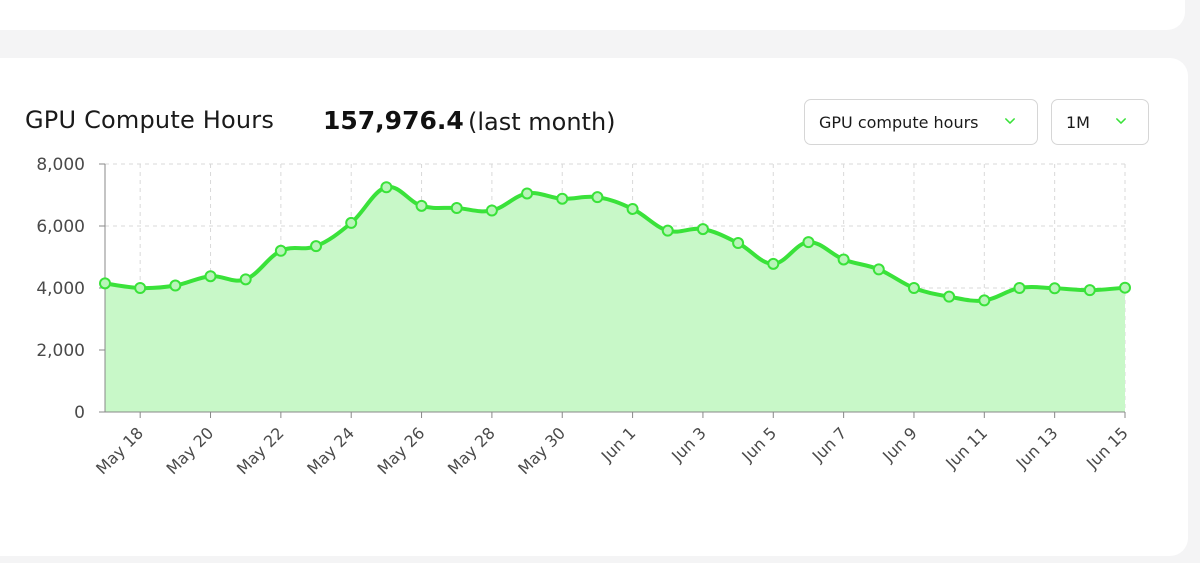  I want to click on y-tick-label: 6,000, so click(60, 227).